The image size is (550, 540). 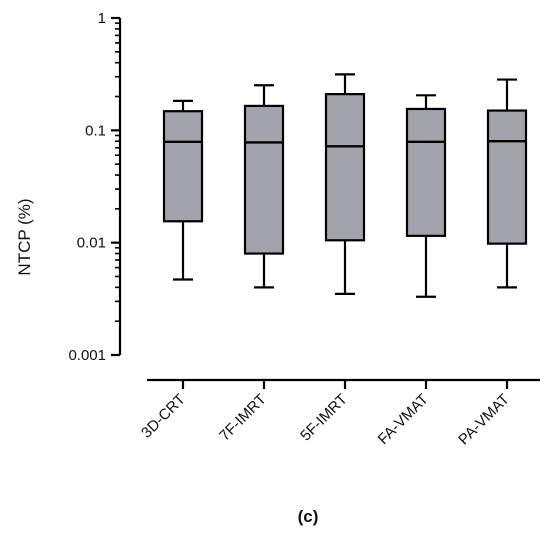 What do you see at coordinates (95, 130) in the screenshot?
I see `y-tick-label: 0.1` at bounding box center [95, 130].